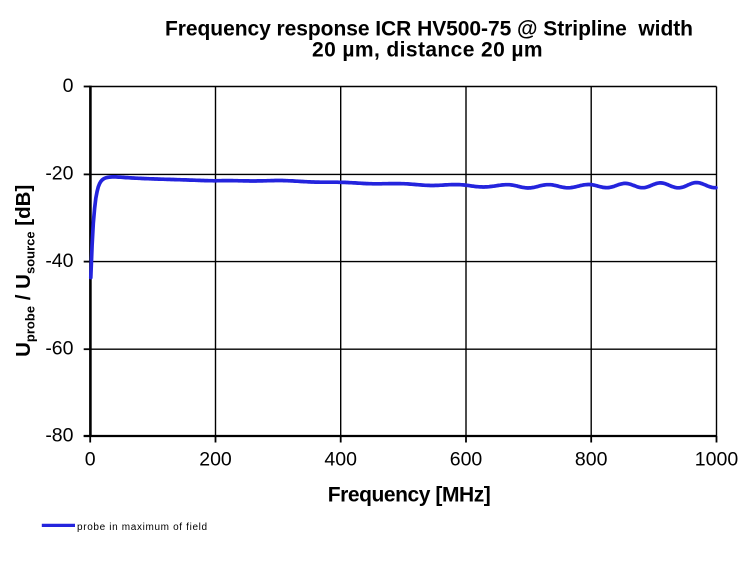 This screenshot has width=750, height=561. Describe the element at coordinates (340, 460) in the screenshot. I see `svg-text: 400` at that location.